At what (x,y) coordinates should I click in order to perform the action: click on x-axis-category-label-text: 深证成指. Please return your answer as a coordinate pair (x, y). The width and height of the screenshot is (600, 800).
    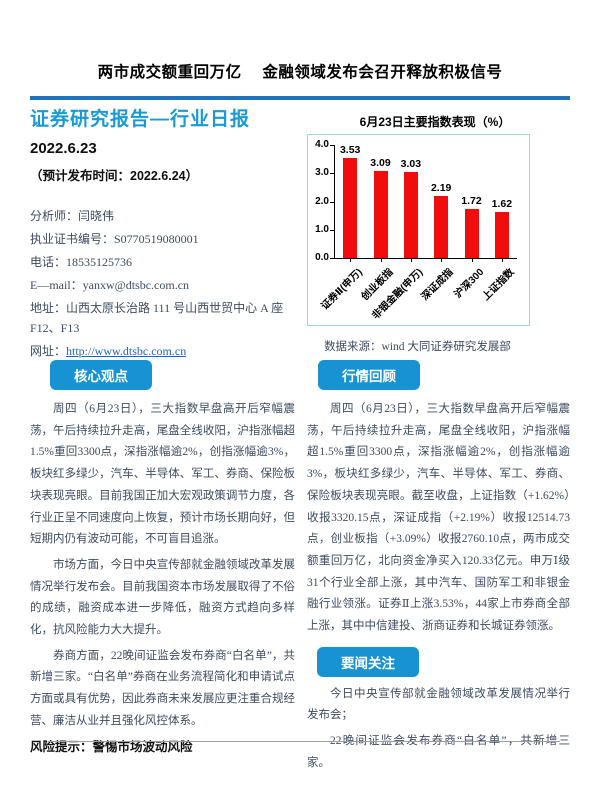
    Looking at the image, I should click on (437, 284).